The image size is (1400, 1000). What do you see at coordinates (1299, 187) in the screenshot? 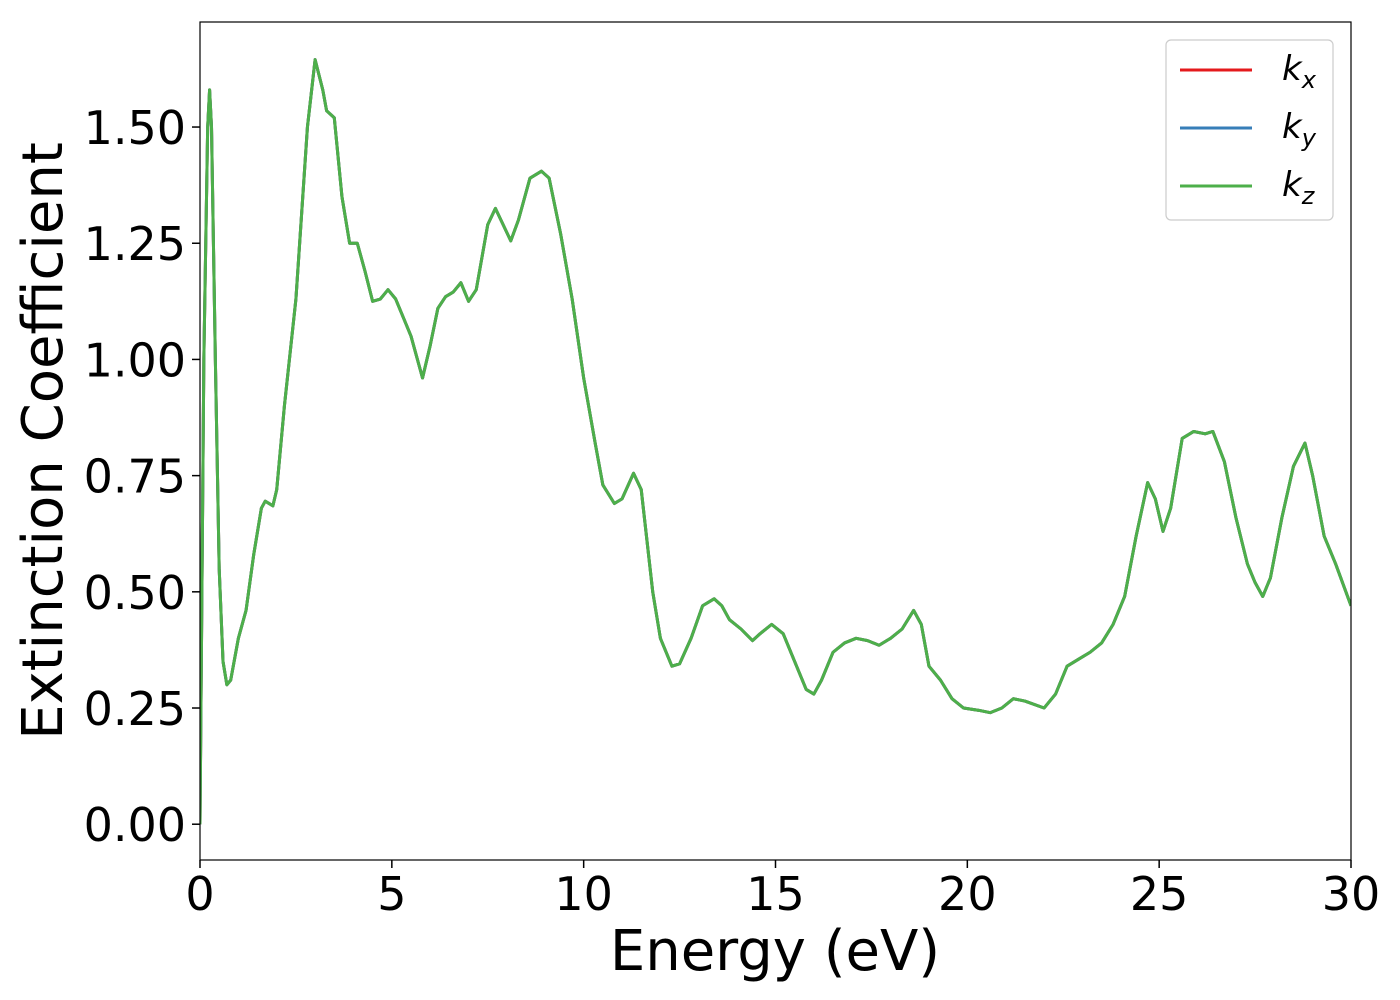
I see `legend-label: kz` at bounding box center [1299, 187].